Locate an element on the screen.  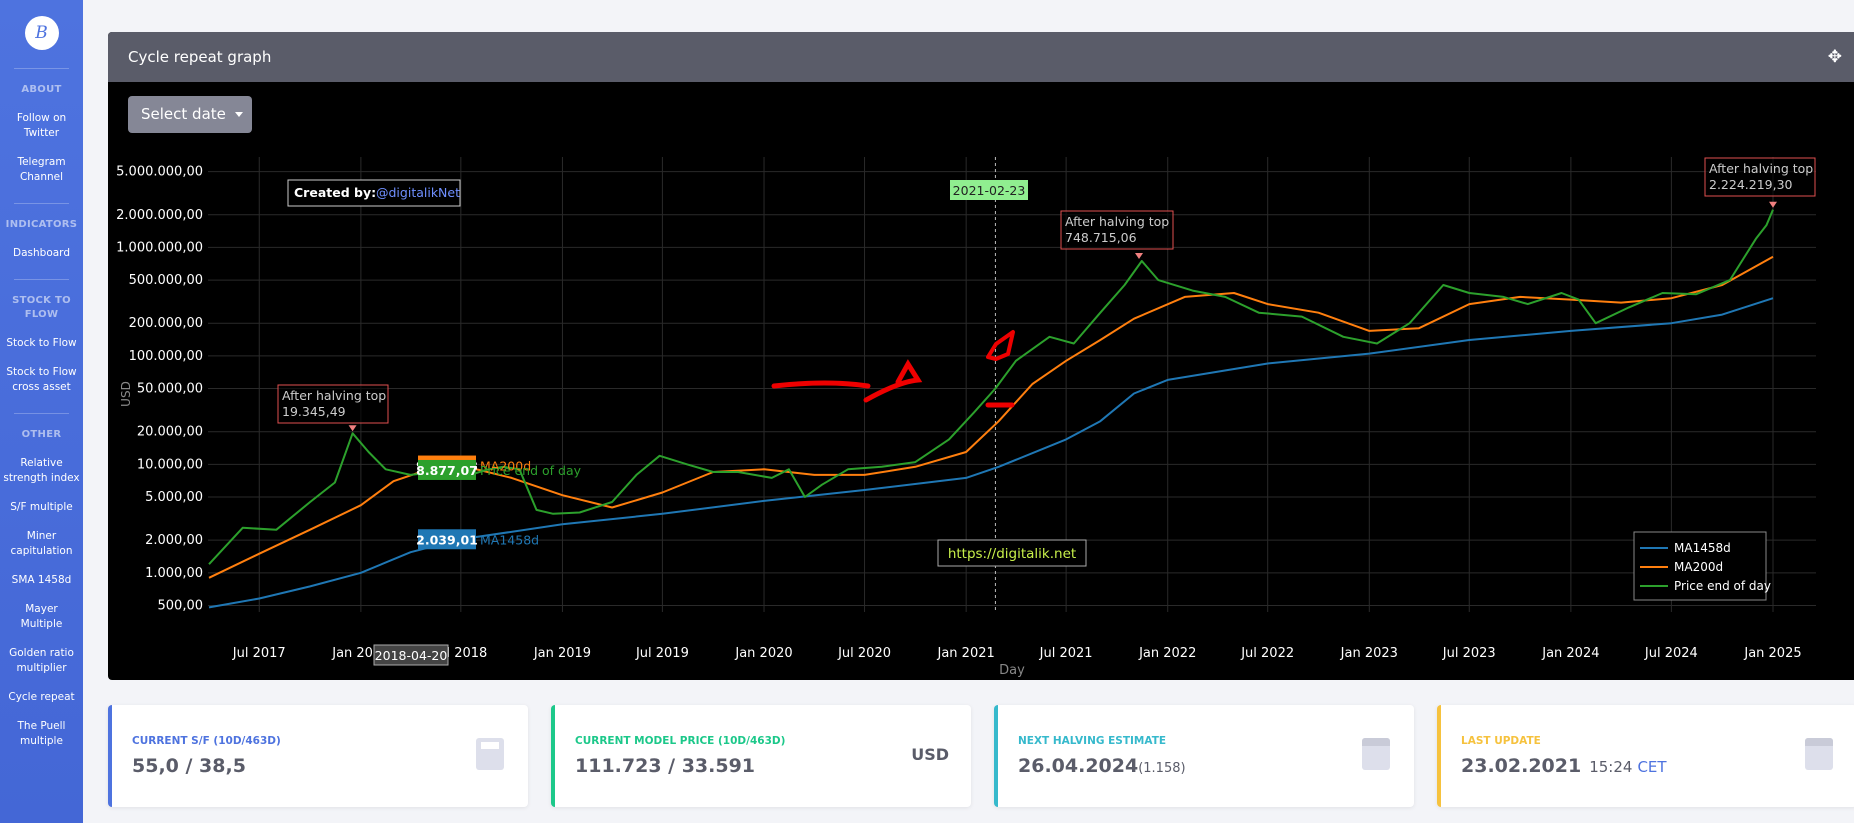
x-tick-label: Jan 2019 is located at coordinates (562, 653).